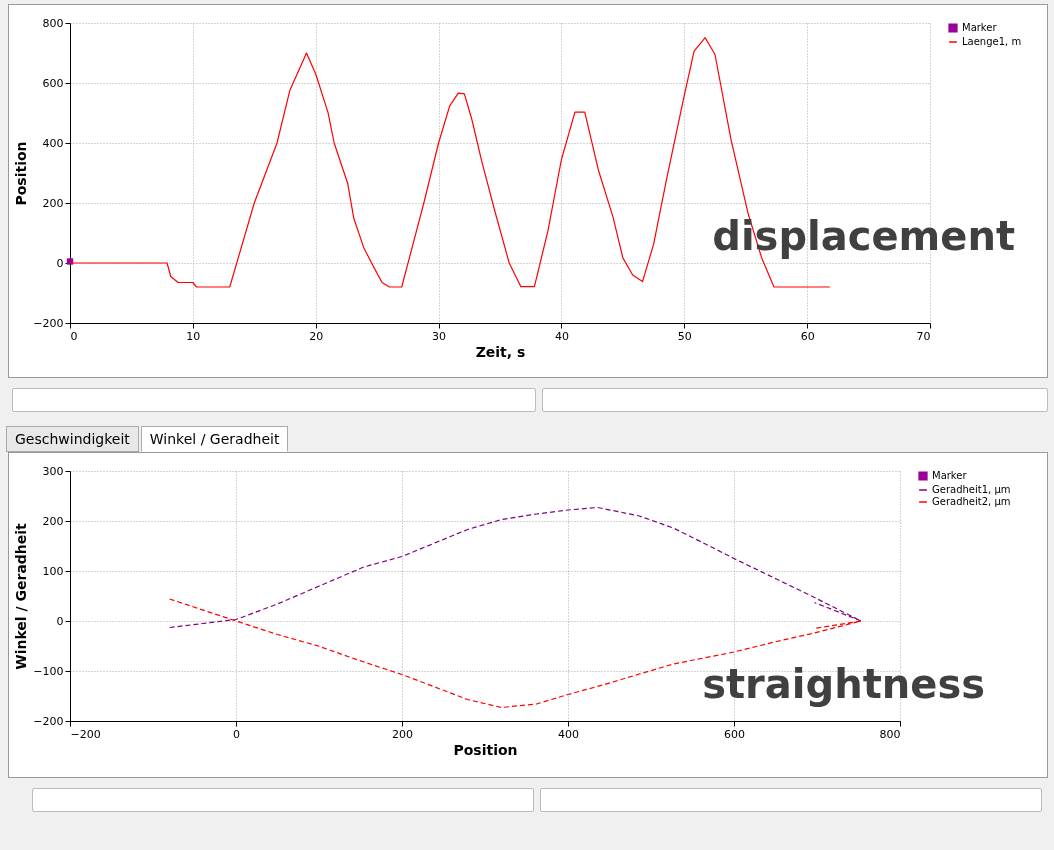 The width and height of the screenshot is (1054, 850). What do you see at coordinates (72, 439) in the screenshot?
I see `text: Geschwindigkeit` at bounding box center [72, 439].